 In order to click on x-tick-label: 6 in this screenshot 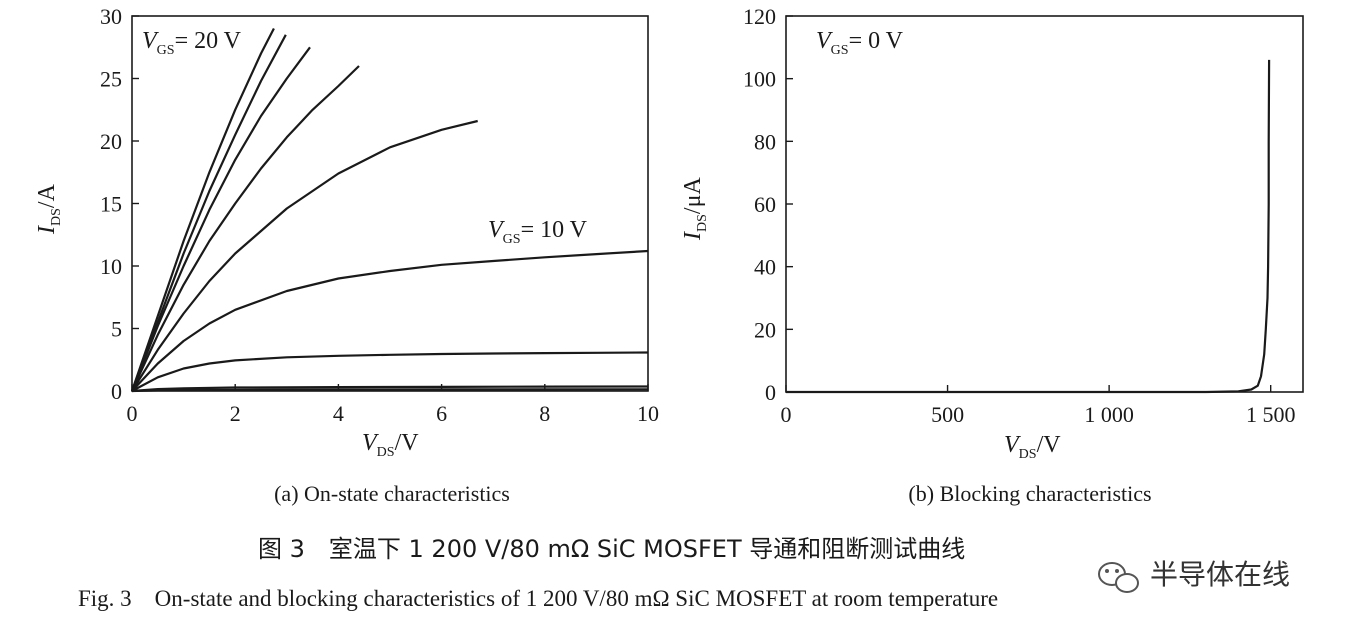, I will do `click(441, 413)`.